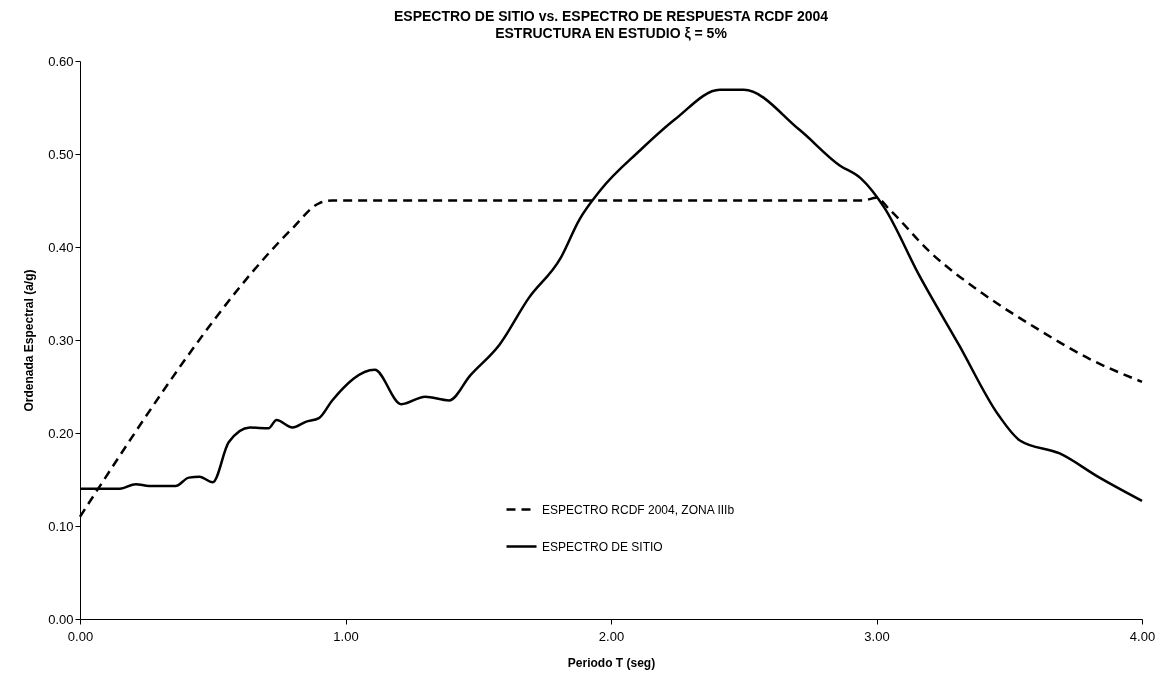 The height and width of the screenshot is (694, 1162). What do you see at coordinates (61, 433) in the screenshot?
I see `y-tick-label: 0.20` at bounding box center [61, 433].